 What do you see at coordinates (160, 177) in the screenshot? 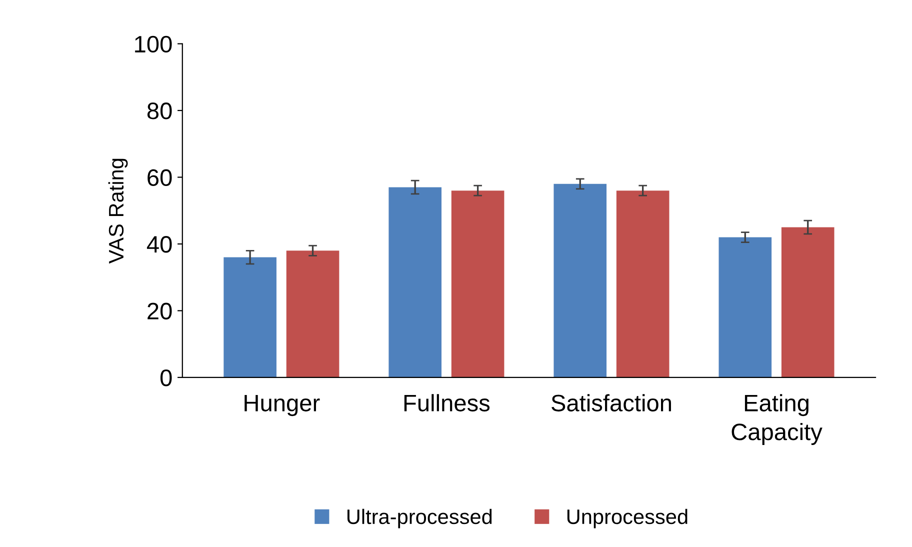
I see `y-tick-label: 60` at bounding box center [160, 177].